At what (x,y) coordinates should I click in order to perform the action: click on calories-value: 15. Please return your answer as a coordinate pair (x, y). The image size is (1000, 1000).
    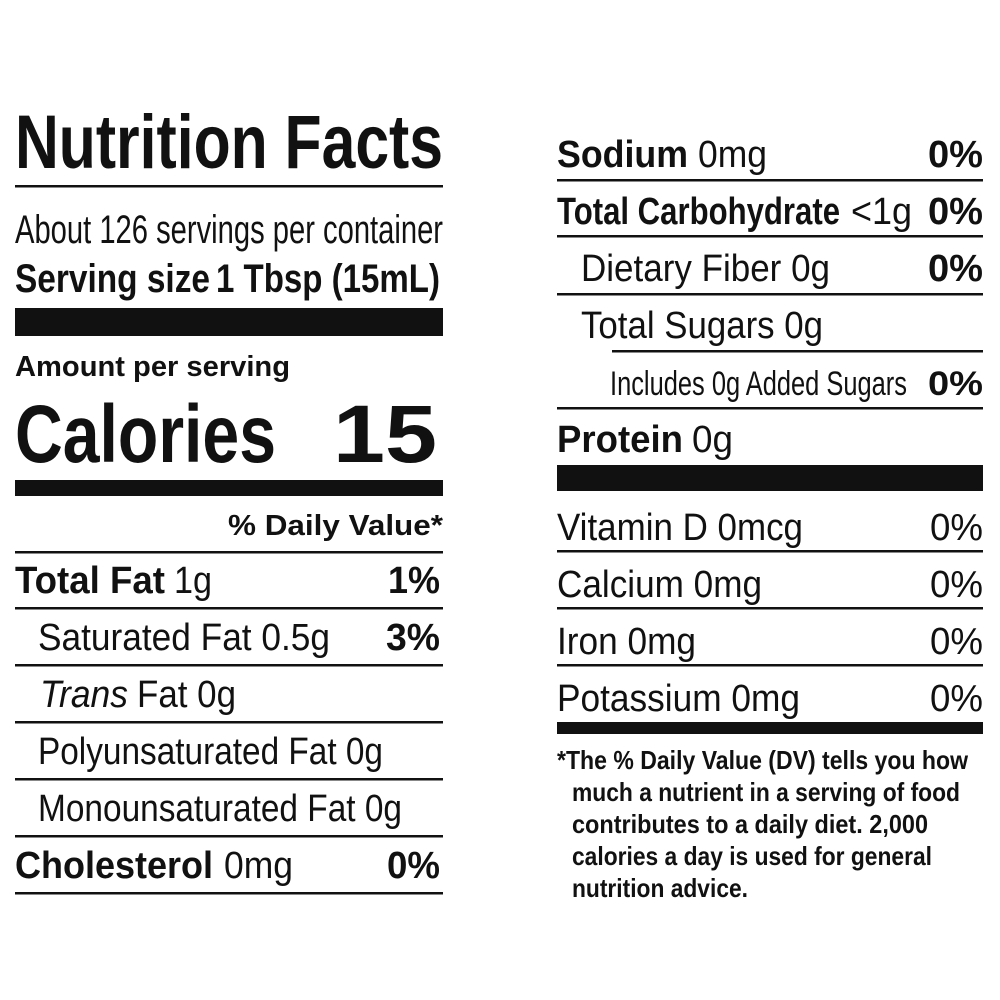
    Looking at the image, I should click on (385, 434).